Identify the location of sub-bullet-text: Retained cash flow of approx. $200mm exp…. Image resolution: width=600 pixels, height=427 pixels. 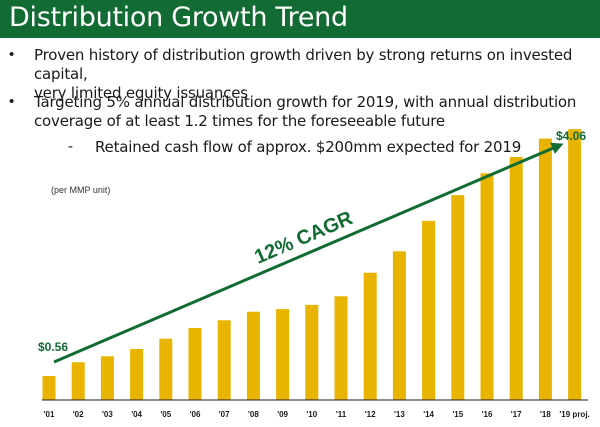
(308, 147).